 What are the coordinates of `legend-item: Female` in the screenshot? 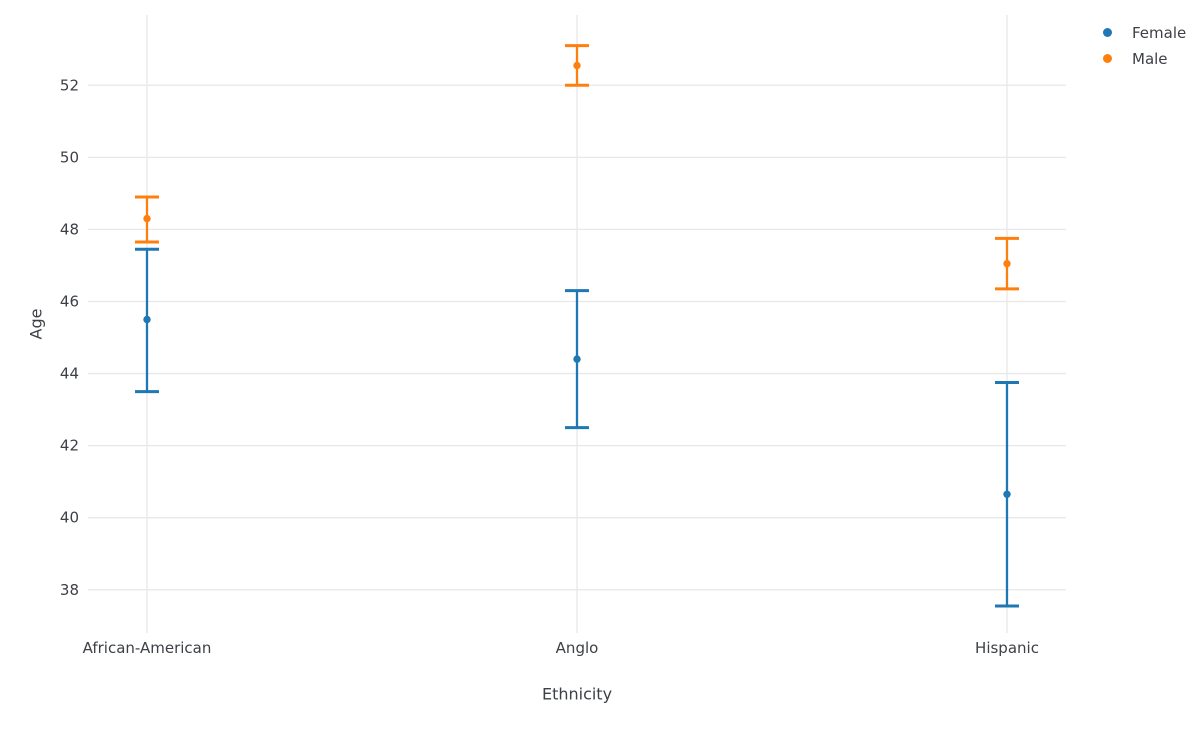 It's located at (1144, 32).